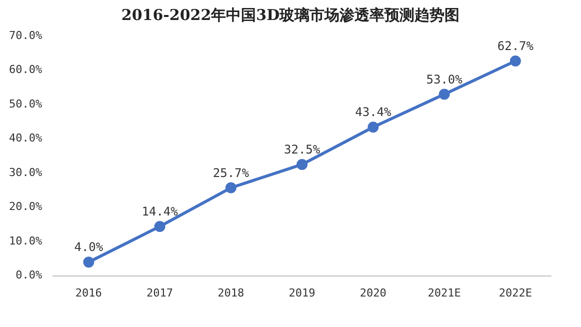 This screenshot has height=327, width=581. I want to click on data-label: 4.0%, so click(89, 247).